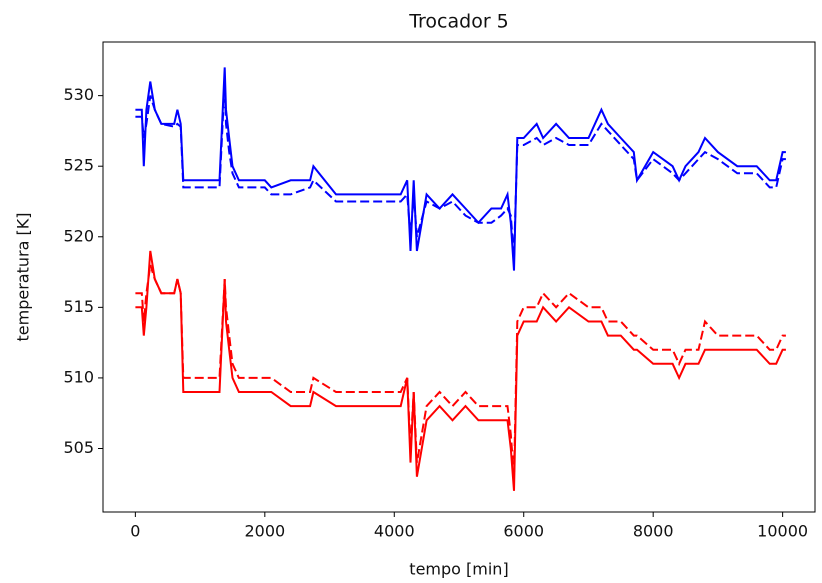 The width and height of the screenshot is (822, 583). What do you see at coordinates (653, 531) in the screenshot?
I see `x-tick-label: 8000` at bounding box center [653, 531].